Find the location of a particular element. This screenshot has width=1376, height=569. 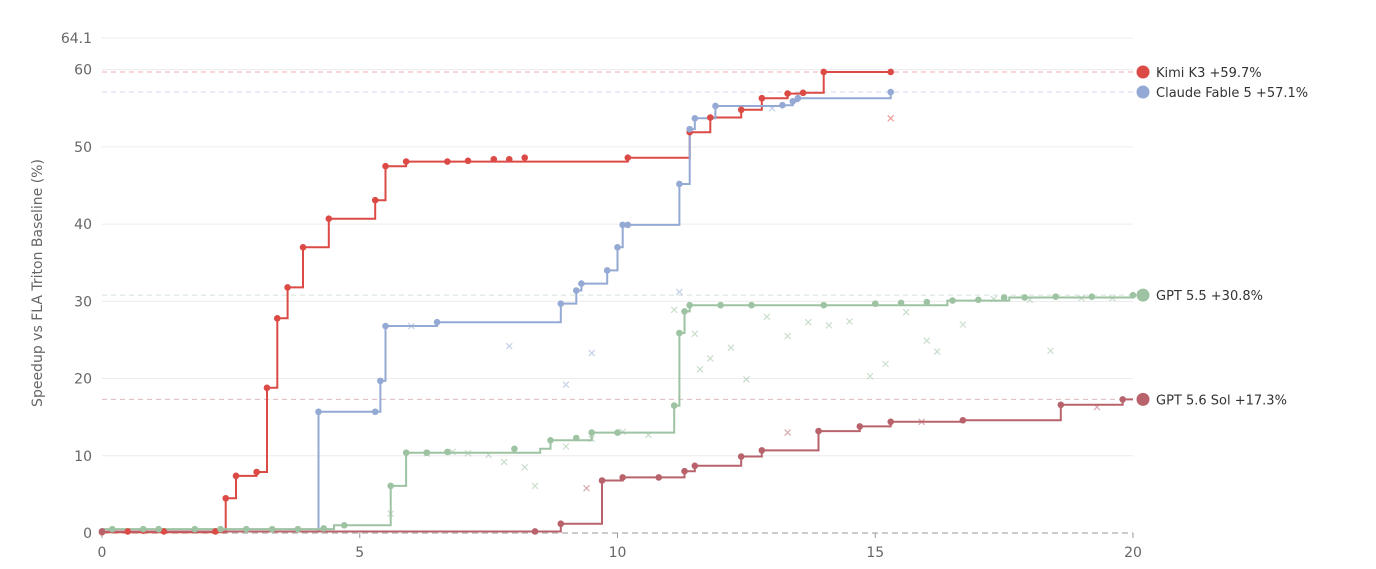

legend-label: Kimi K3 +59.7% is located at coordinates (1209, 73).